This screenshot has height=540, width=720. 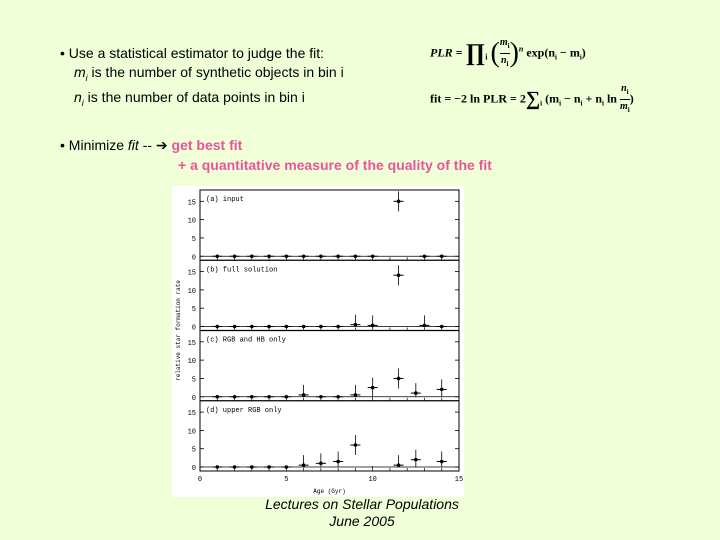 I want to click on x-tick-label: 5, so click(x=286, y=480).